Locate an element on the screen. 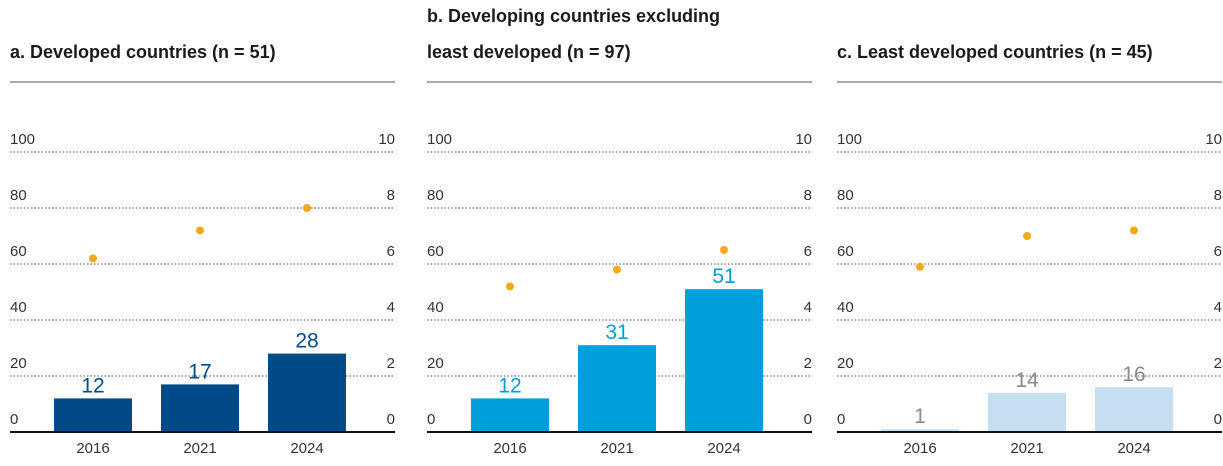  value-label: 51 is located at coordinates (723, 276).